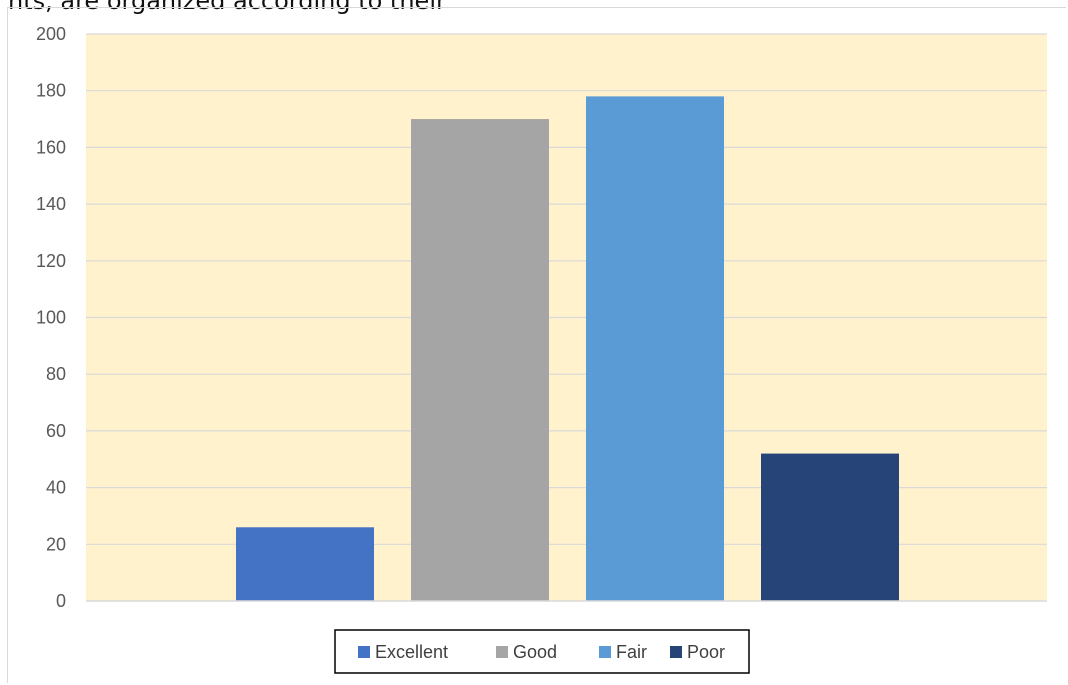 This screenshot has height=685, width=1068. What do you see at coordinates (51, 261) in the screenshot?
I see `y-tick-label: 120` at bounding box center [51, 261].